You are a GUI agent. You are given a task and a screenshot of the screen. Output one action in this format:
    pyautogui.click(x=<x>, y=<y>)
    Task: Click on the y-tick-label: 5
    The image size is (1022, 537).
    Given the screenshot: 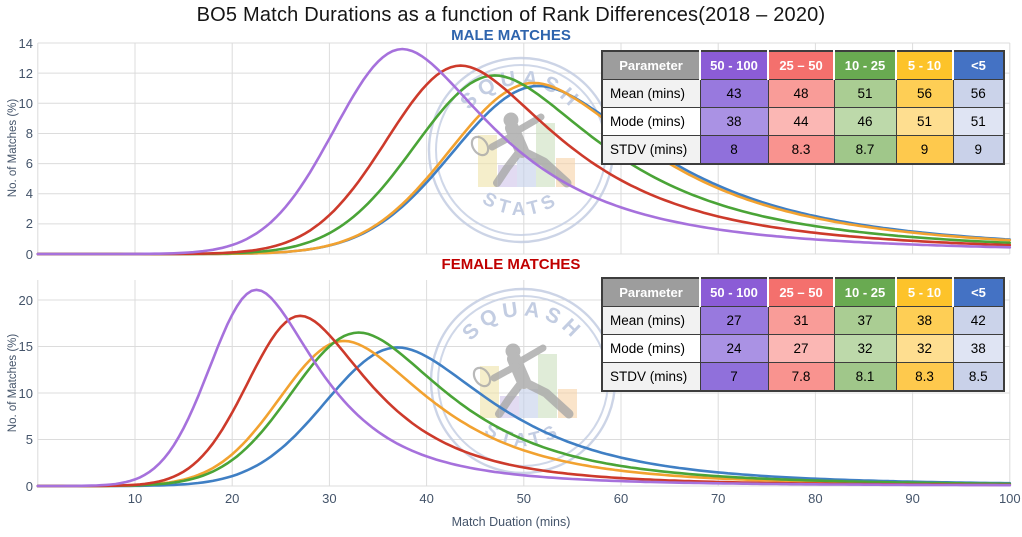 What is the action you would take?
    pyautogui.click(x=29, y=439)
    